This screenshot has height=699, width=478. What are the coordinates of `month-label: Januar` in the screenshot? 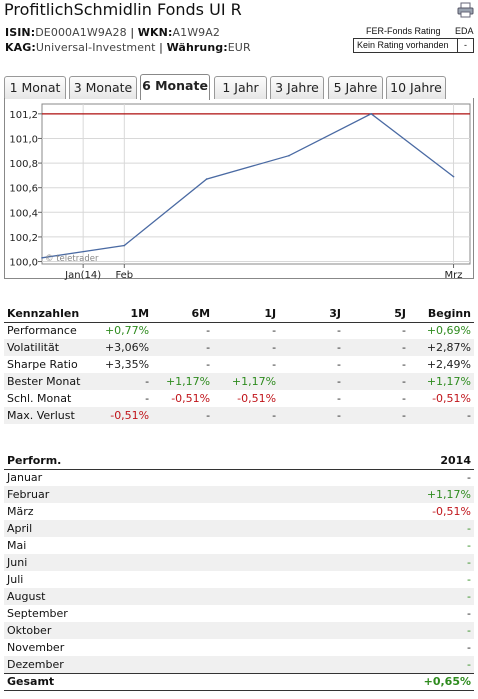 It's located at (25, 478).